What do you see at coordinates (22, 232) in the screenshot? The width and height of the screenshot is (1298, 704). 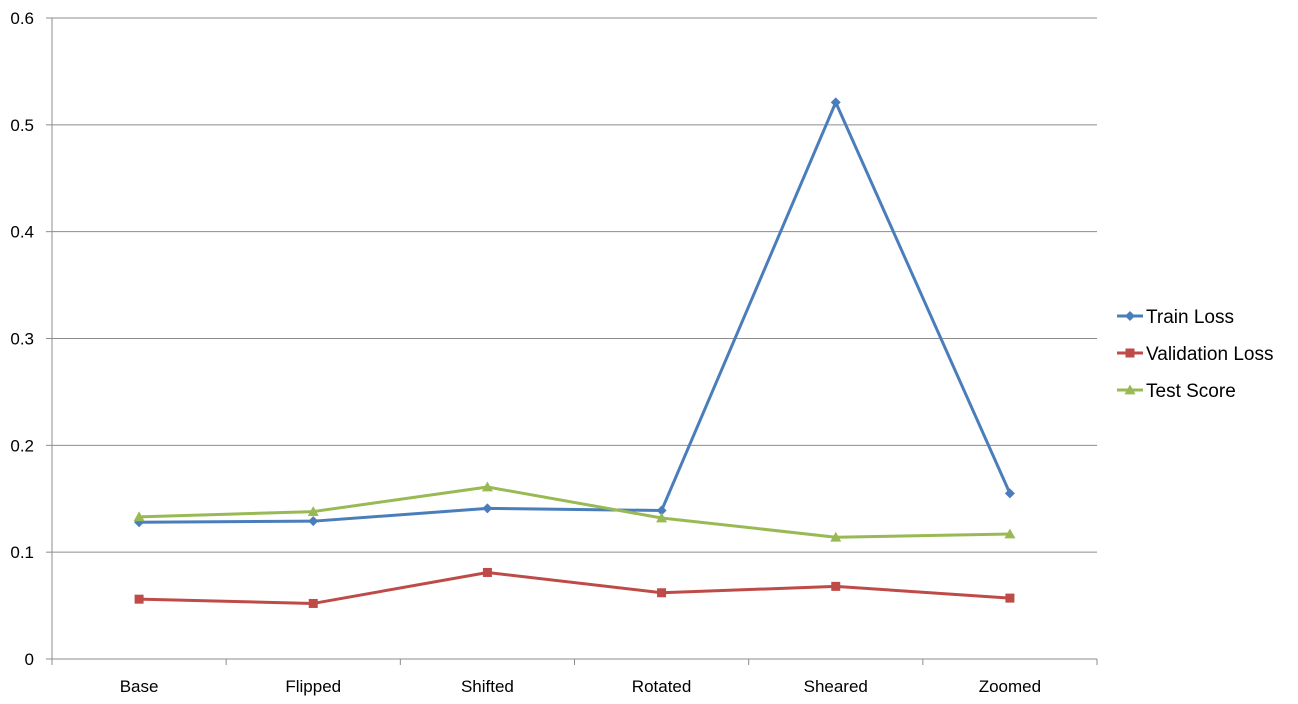 I see `y-tick-label: 0.4` at bounding box center [22, 232].